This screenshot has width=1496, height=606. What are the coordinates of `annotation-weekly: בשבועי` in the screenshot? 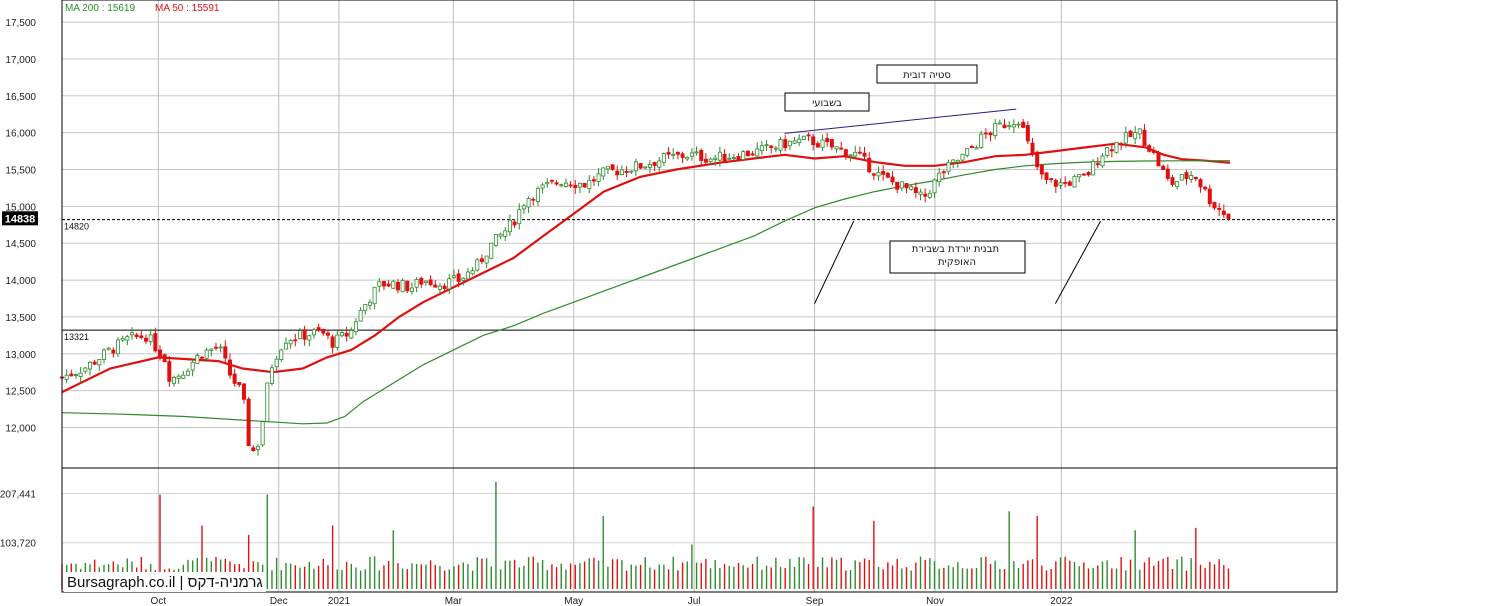 It's located at (827, 102).